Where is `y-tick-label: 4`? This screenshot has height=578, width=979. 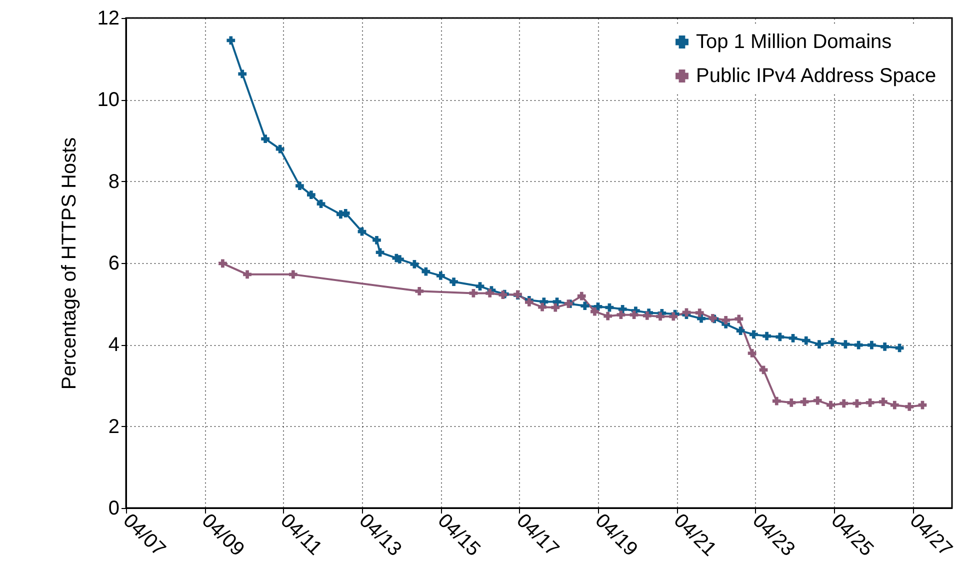
y-tick-label: 4 is located at coordinates (114, 345).